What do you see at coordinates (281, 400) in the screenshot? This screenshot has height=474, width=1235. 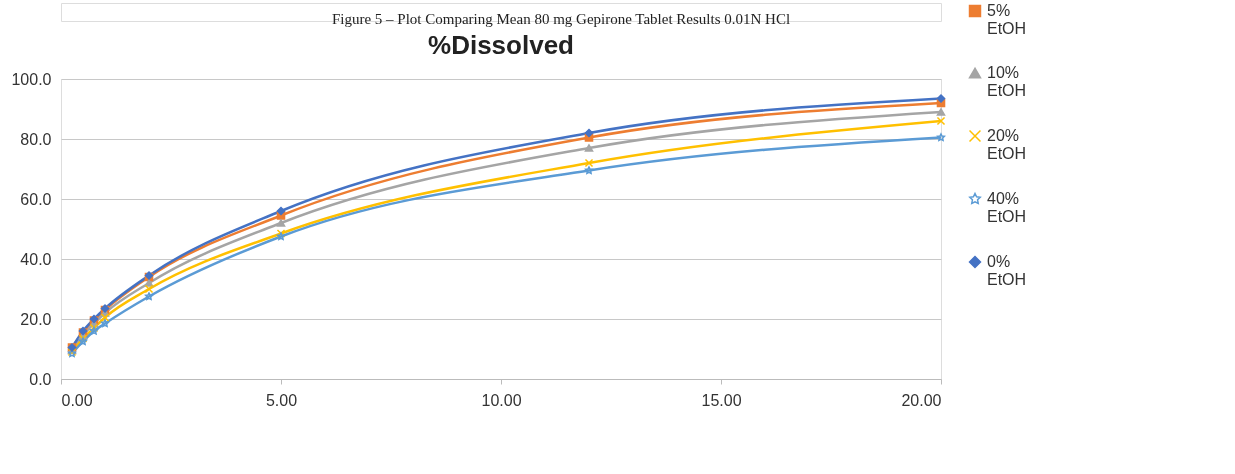 I see `x-tick-label: 5.00` at bounding box center [281, 400].